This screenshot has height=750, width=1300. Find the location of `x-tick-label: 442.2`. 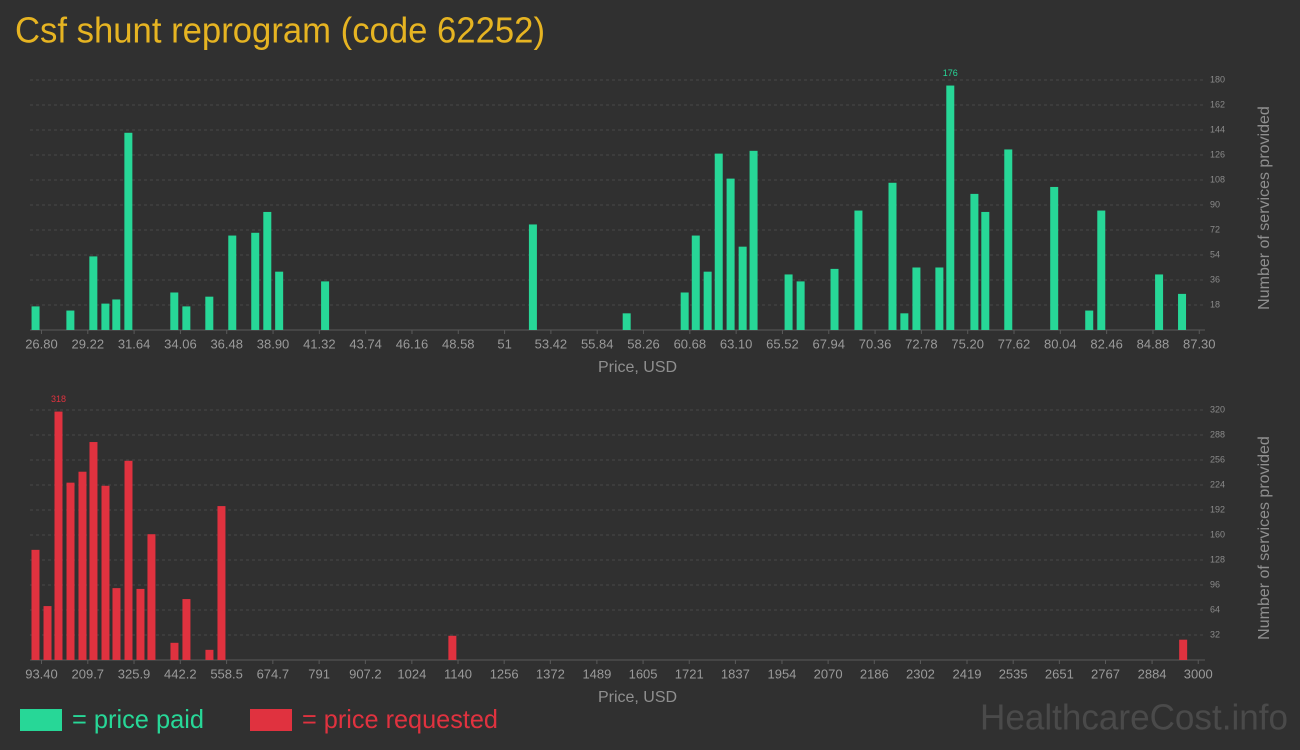

x-tick-label: 442.2 is located at coordinates (180, 673).